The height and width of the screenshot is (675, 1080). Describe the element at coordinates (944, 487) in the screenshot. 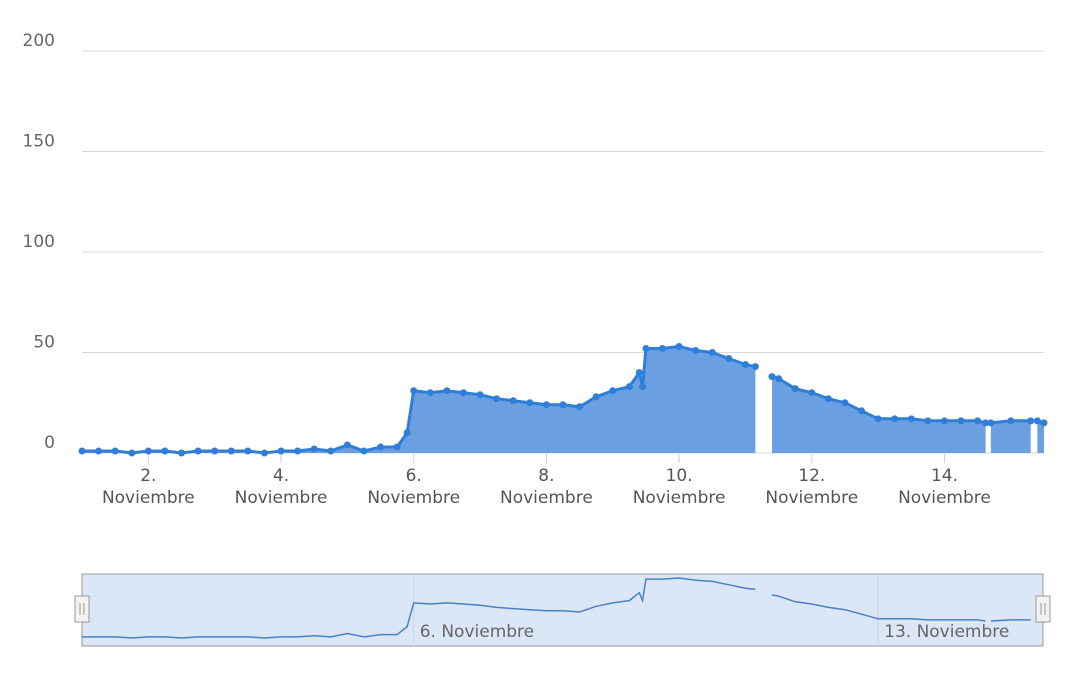

I see `x-tick-label: 14. Noviembre` at that location.